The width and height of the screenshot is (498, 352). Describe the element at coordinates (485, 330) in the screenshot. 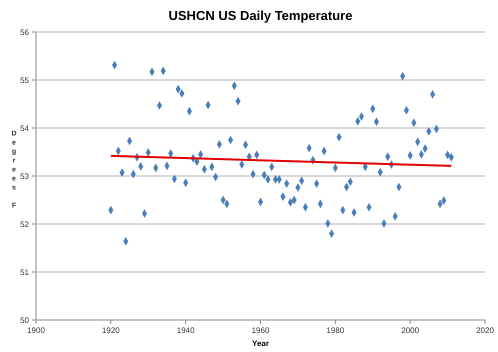

I see `x-tick-label: 2020` at that location.